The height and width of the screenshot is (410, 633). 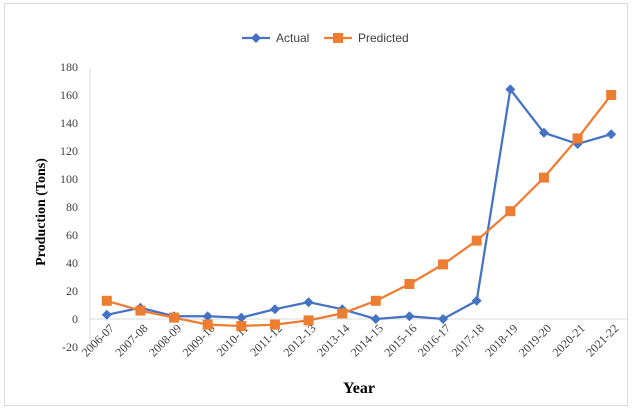 I want to click on y-axis-label: Production (Tons), so click(x=41, y=212).